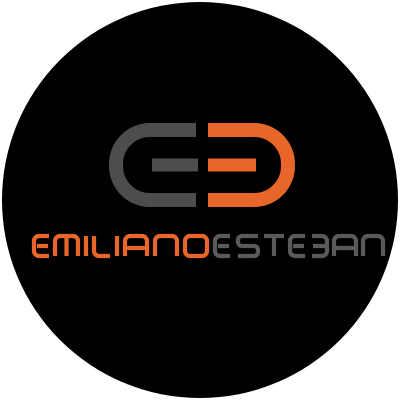  What do you see at coordinates (251, 165) in the screenshot?
I see `monogram-orange-e` at bounding box center [251, 165].